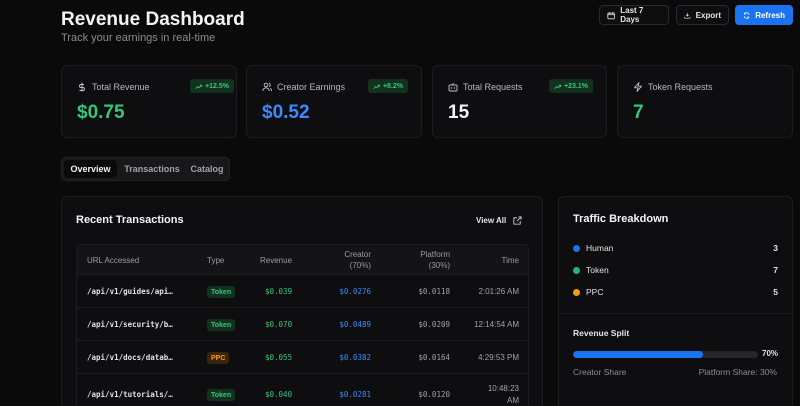 This screenshot has width=800, height=406. I want to click on row-creator: $0.0382, so click(355, 357).